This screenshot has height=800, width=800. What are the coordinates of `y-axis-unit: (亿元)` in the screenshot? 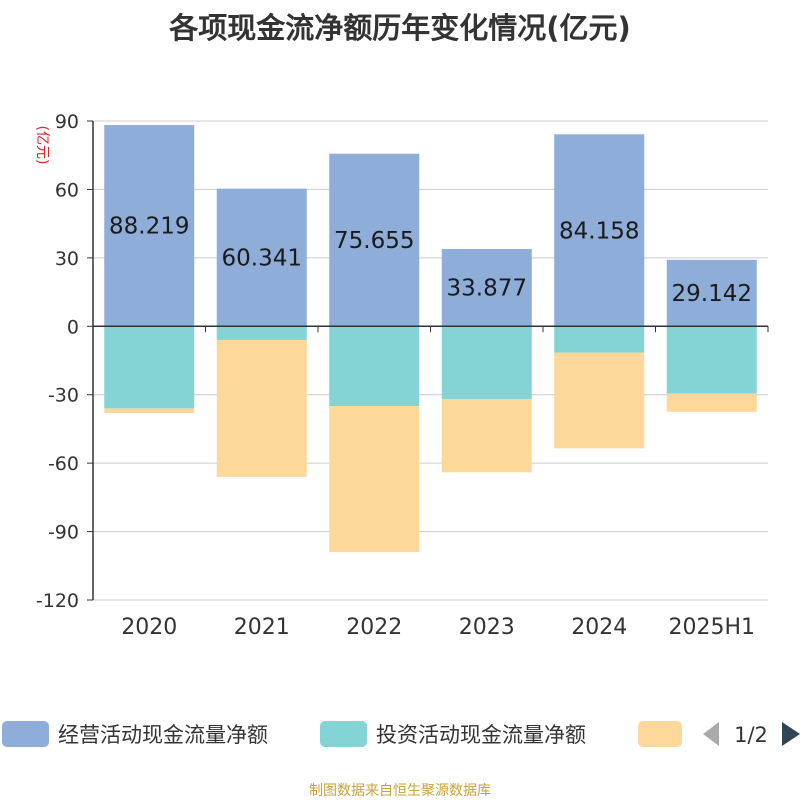 It's located at (42, 145).